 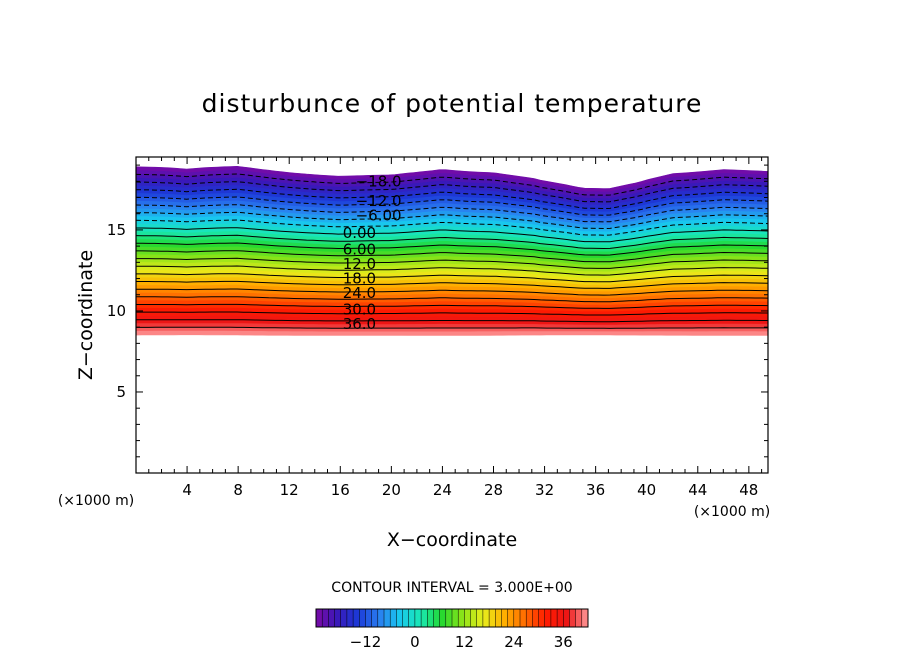 I want to click on colorbar-tick-label: −12, so click(x=366, y=642).